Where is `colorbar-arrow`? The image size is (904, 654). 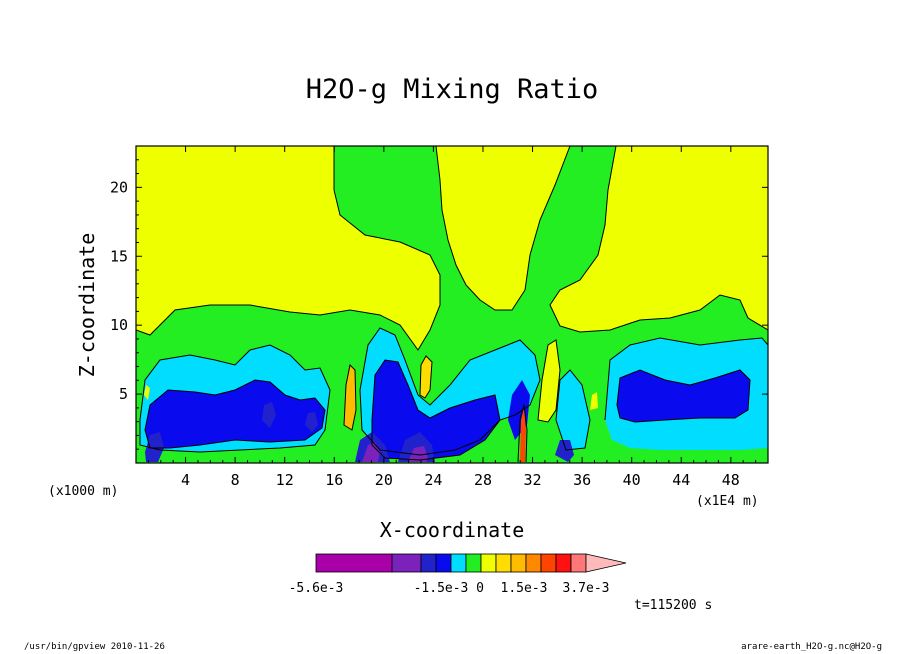 colorbar-arrow is located at coordinates (606, 563).